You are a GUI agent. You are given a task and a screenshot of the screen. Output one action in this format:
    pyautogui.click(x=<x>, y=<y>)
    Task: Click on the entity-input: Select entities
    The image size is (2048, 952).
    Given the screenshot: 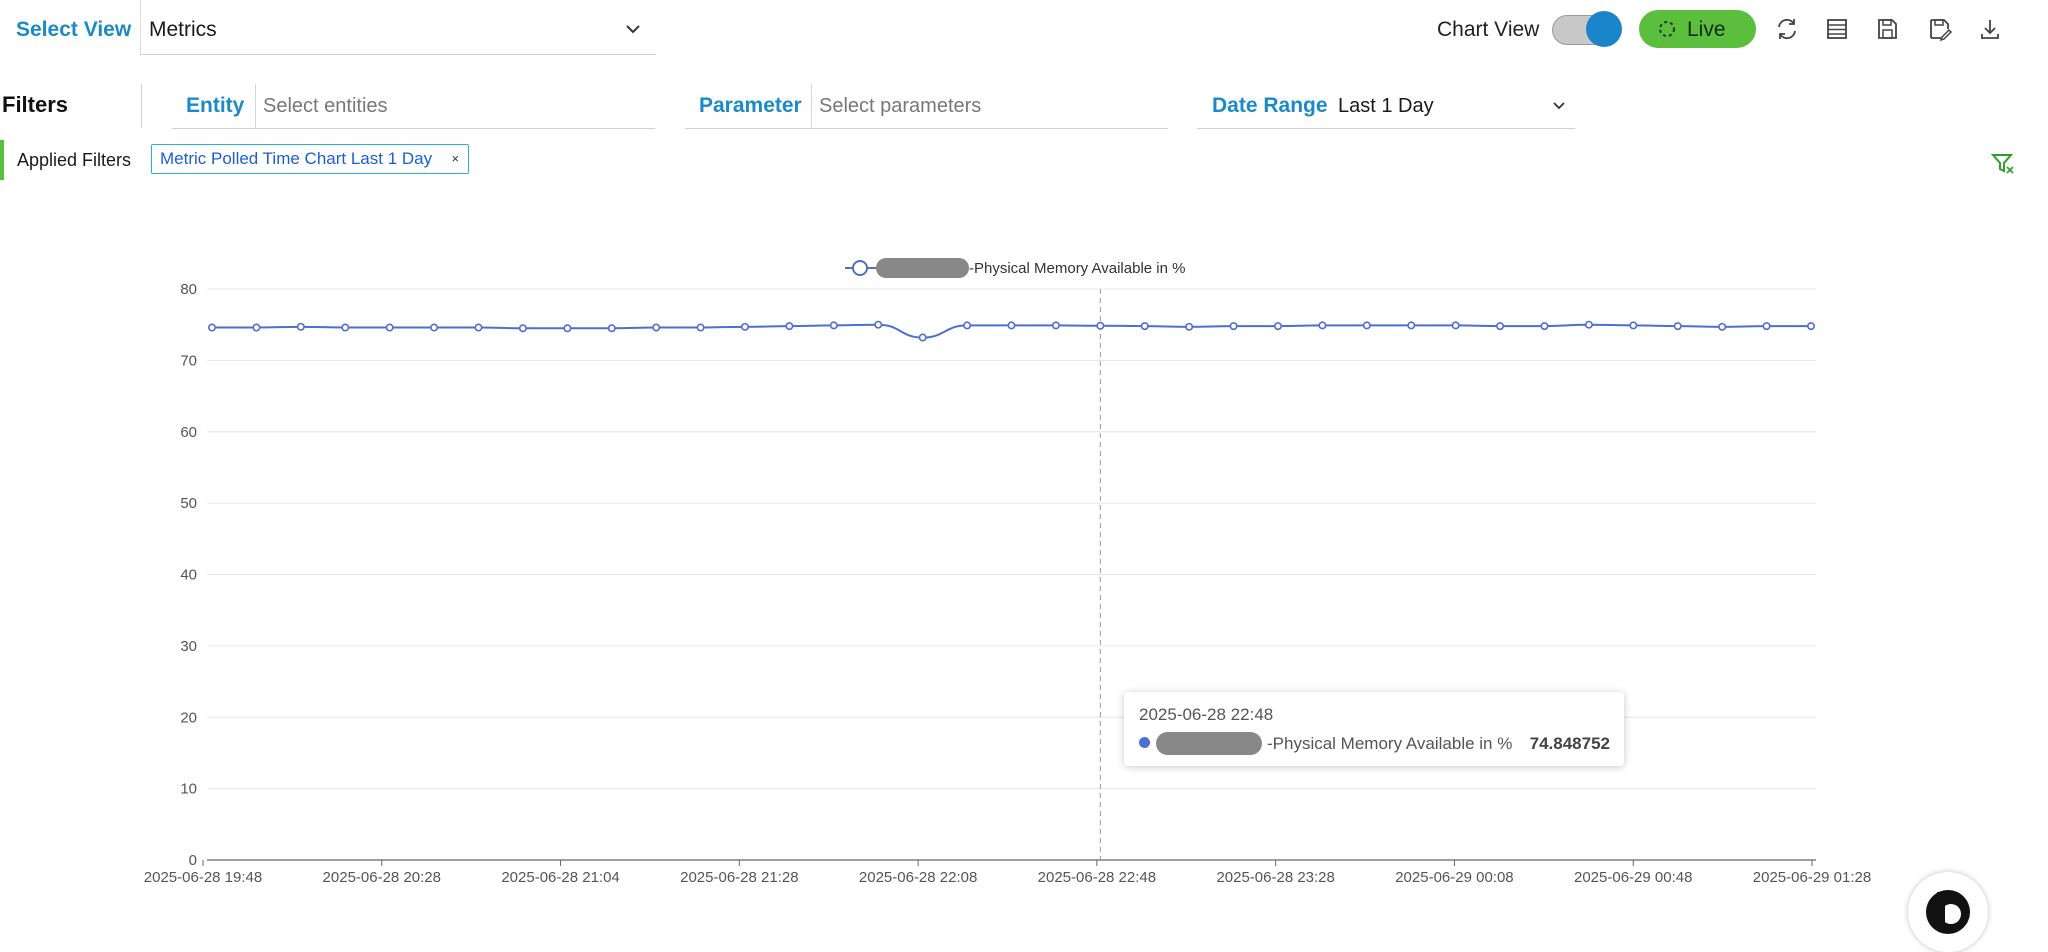 What is the action you would take?
    pyautogui.click(x=325, y=106)
    